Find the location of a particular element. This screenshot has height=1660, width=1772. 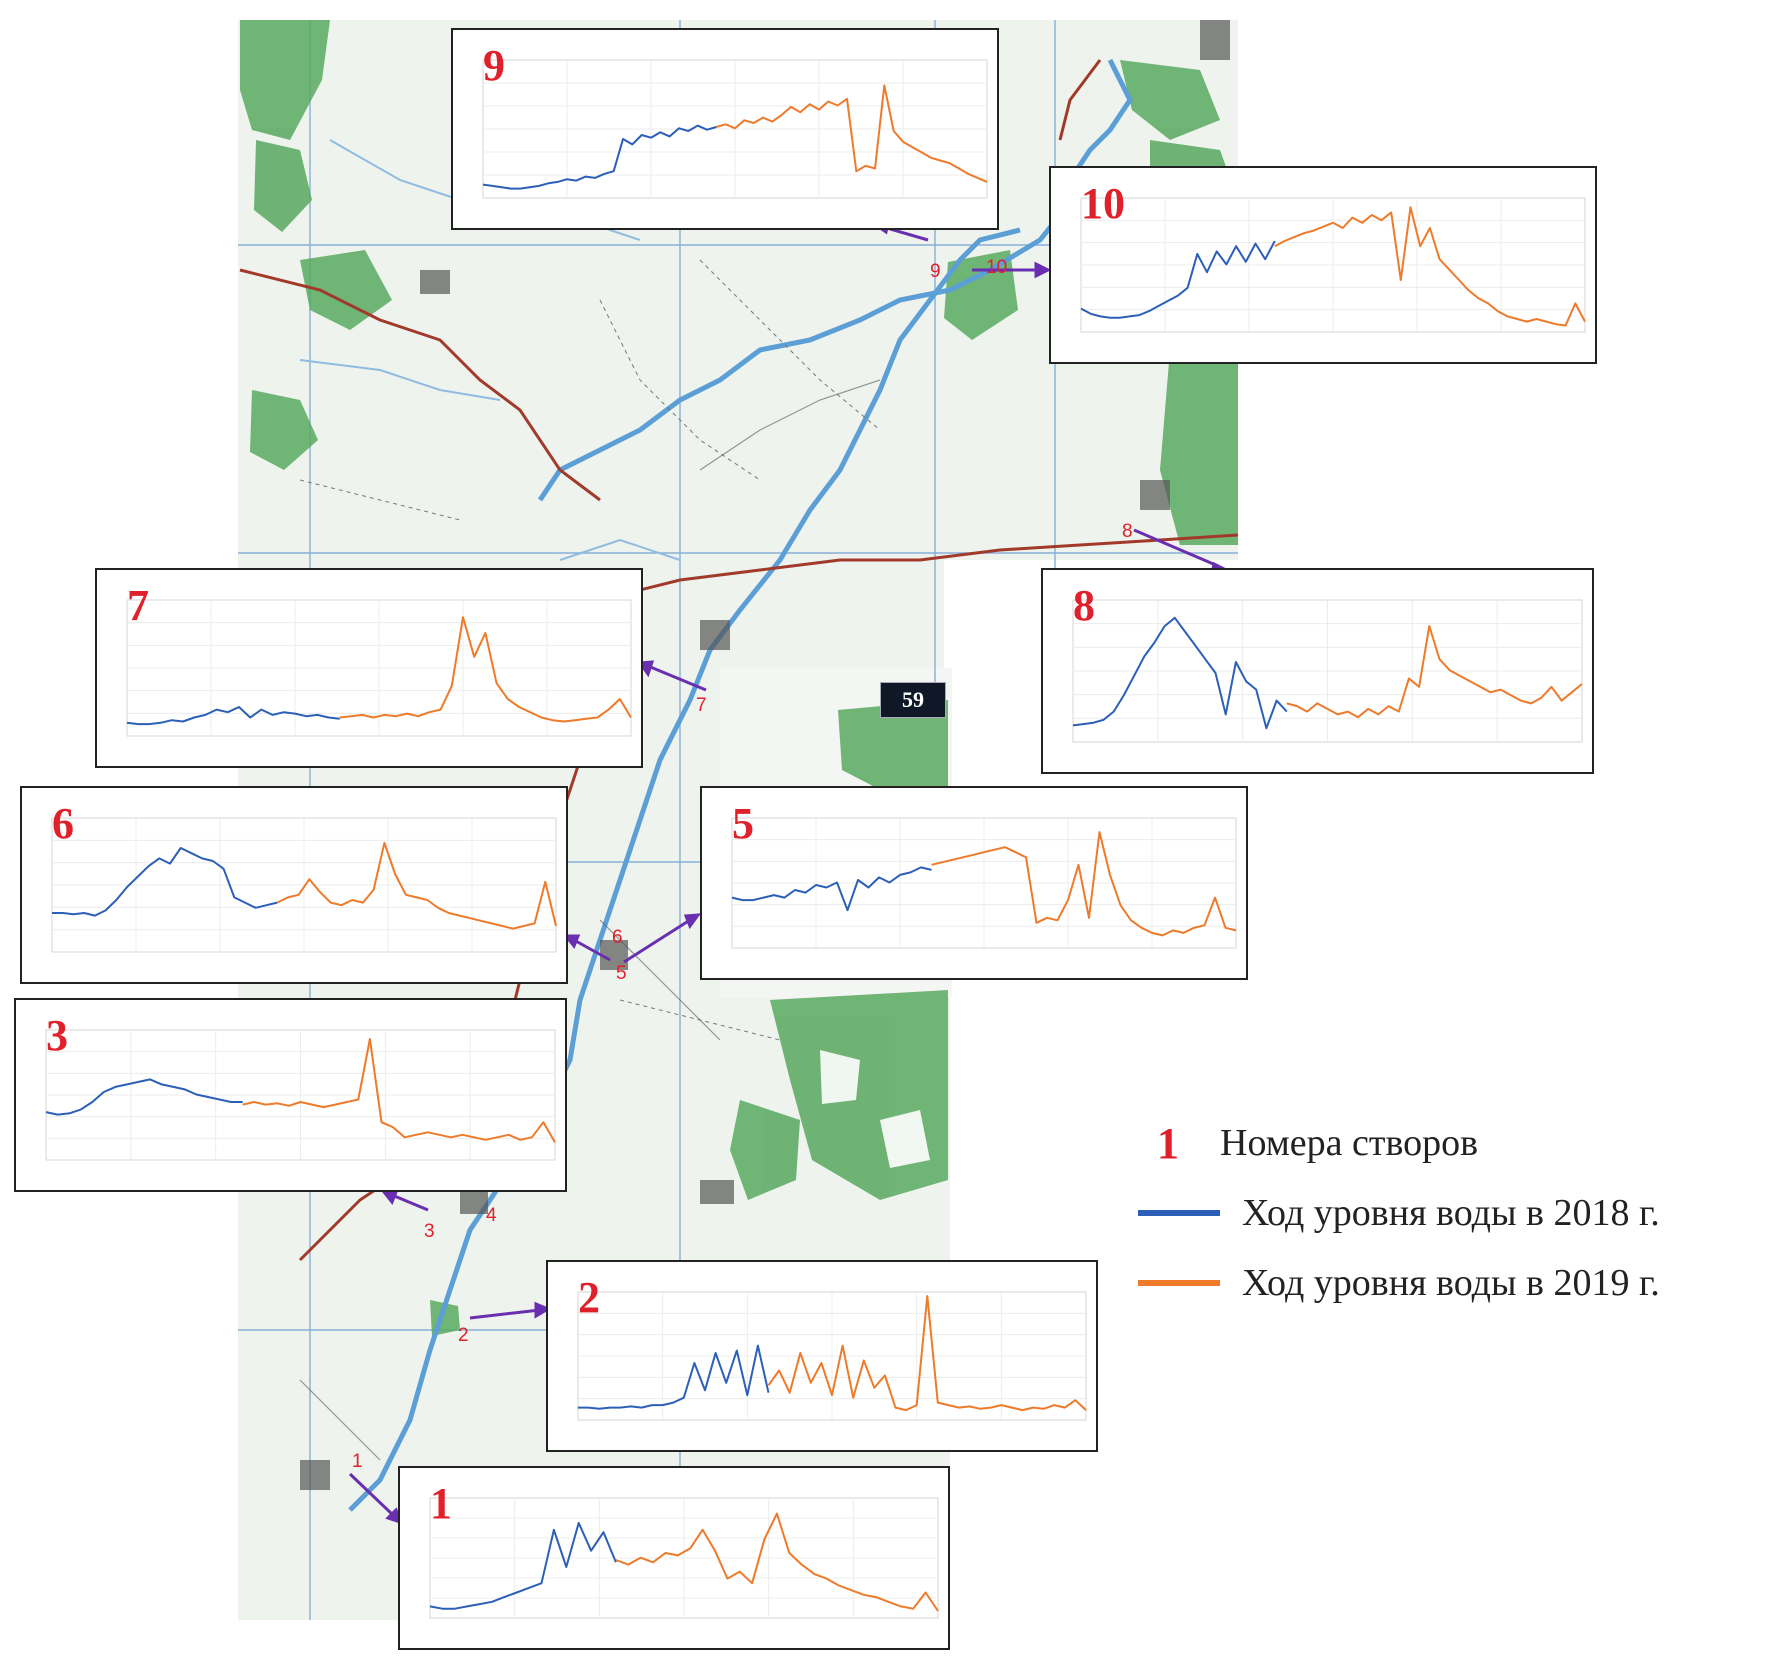

map-site-label-6: 6 is located at coordinates (617, 937).